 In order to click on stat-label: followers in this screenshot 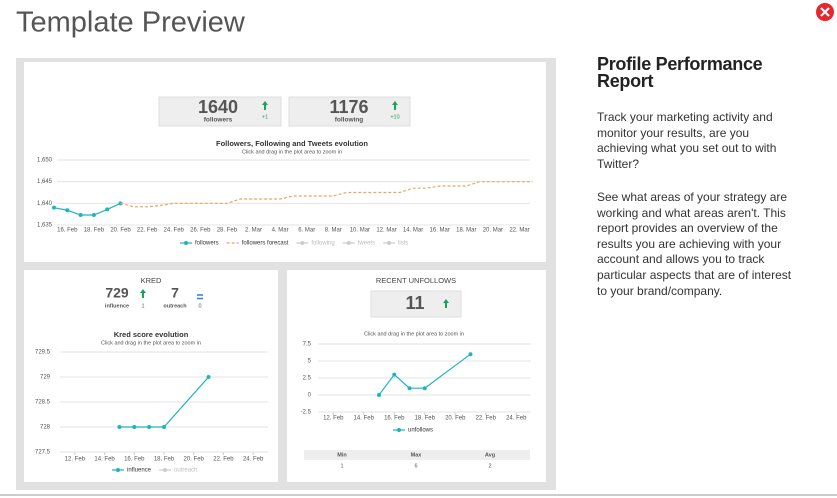, I will do `click(218, 120)`.